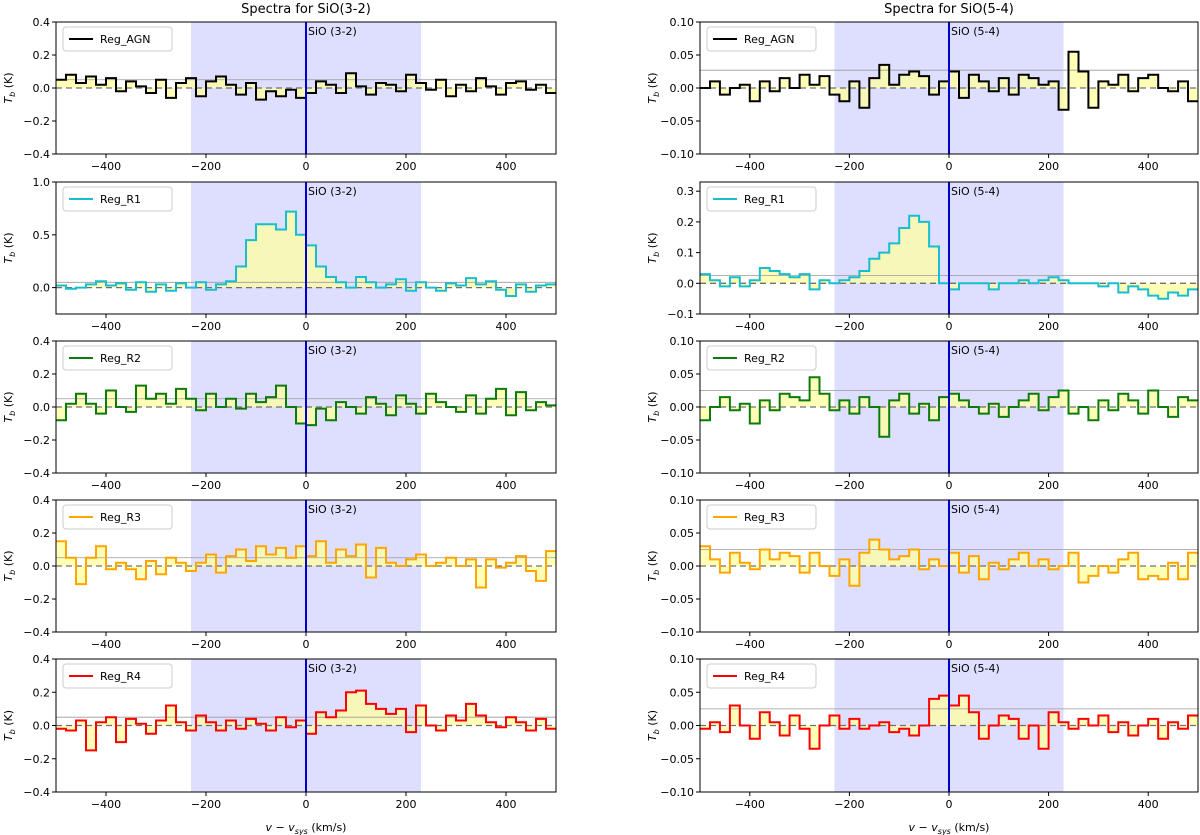 The width and height of the screenshot is (1200, 835). What do you see at coordinates (769, 39) in the screenshot?
I see `legend-label: Reg_AGN` at bounding box center [769, 39].